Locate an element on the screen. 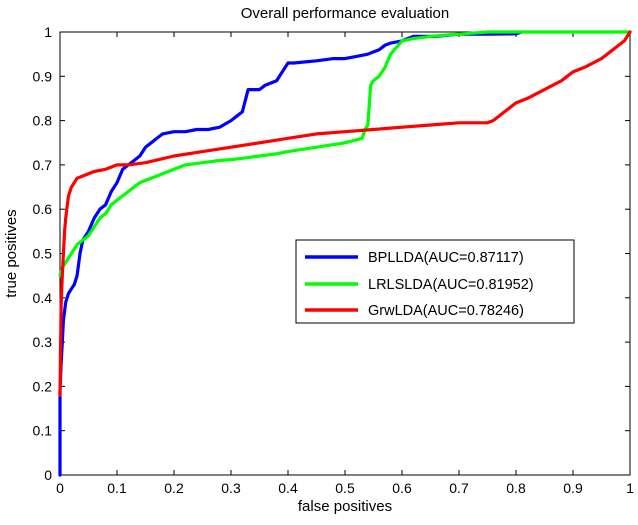 Image resolution: width=638 pixels, height=525 pixels. x-tick-label: 0.6 is located at coordinates (402, 488).